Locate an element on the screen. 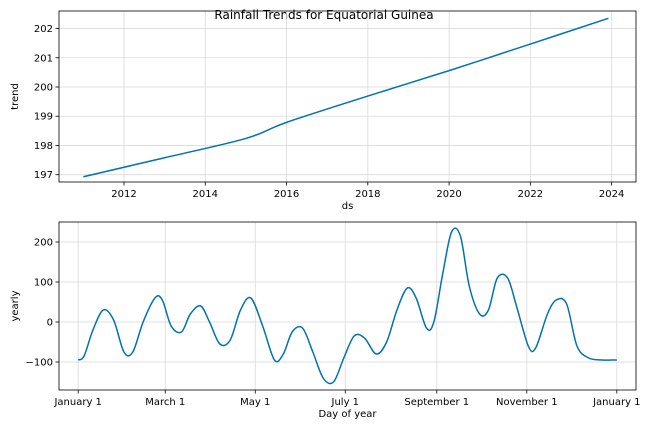  yearly-y-tick-label: −100 is located at coordinates (39, 363).